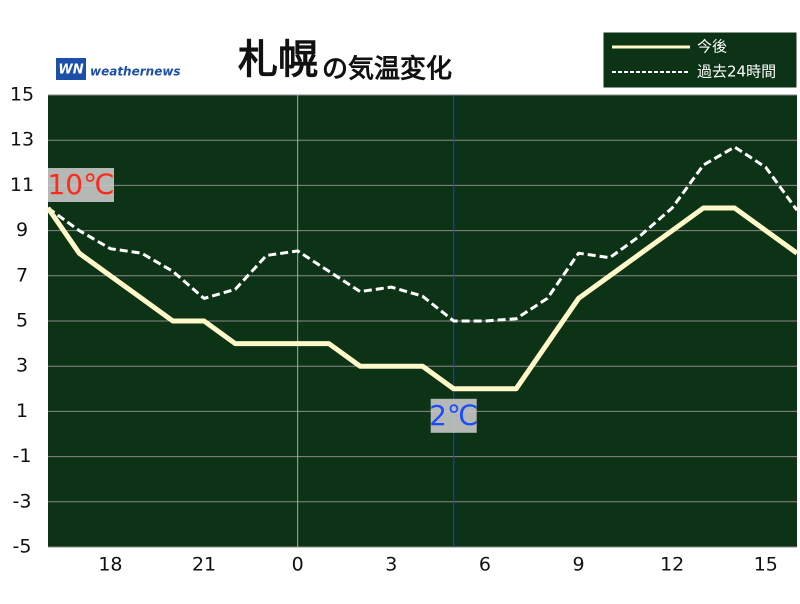  Describe the element at coordinates (22, 95) in the screenshot. I see `y-tick-label: 15` at that location.